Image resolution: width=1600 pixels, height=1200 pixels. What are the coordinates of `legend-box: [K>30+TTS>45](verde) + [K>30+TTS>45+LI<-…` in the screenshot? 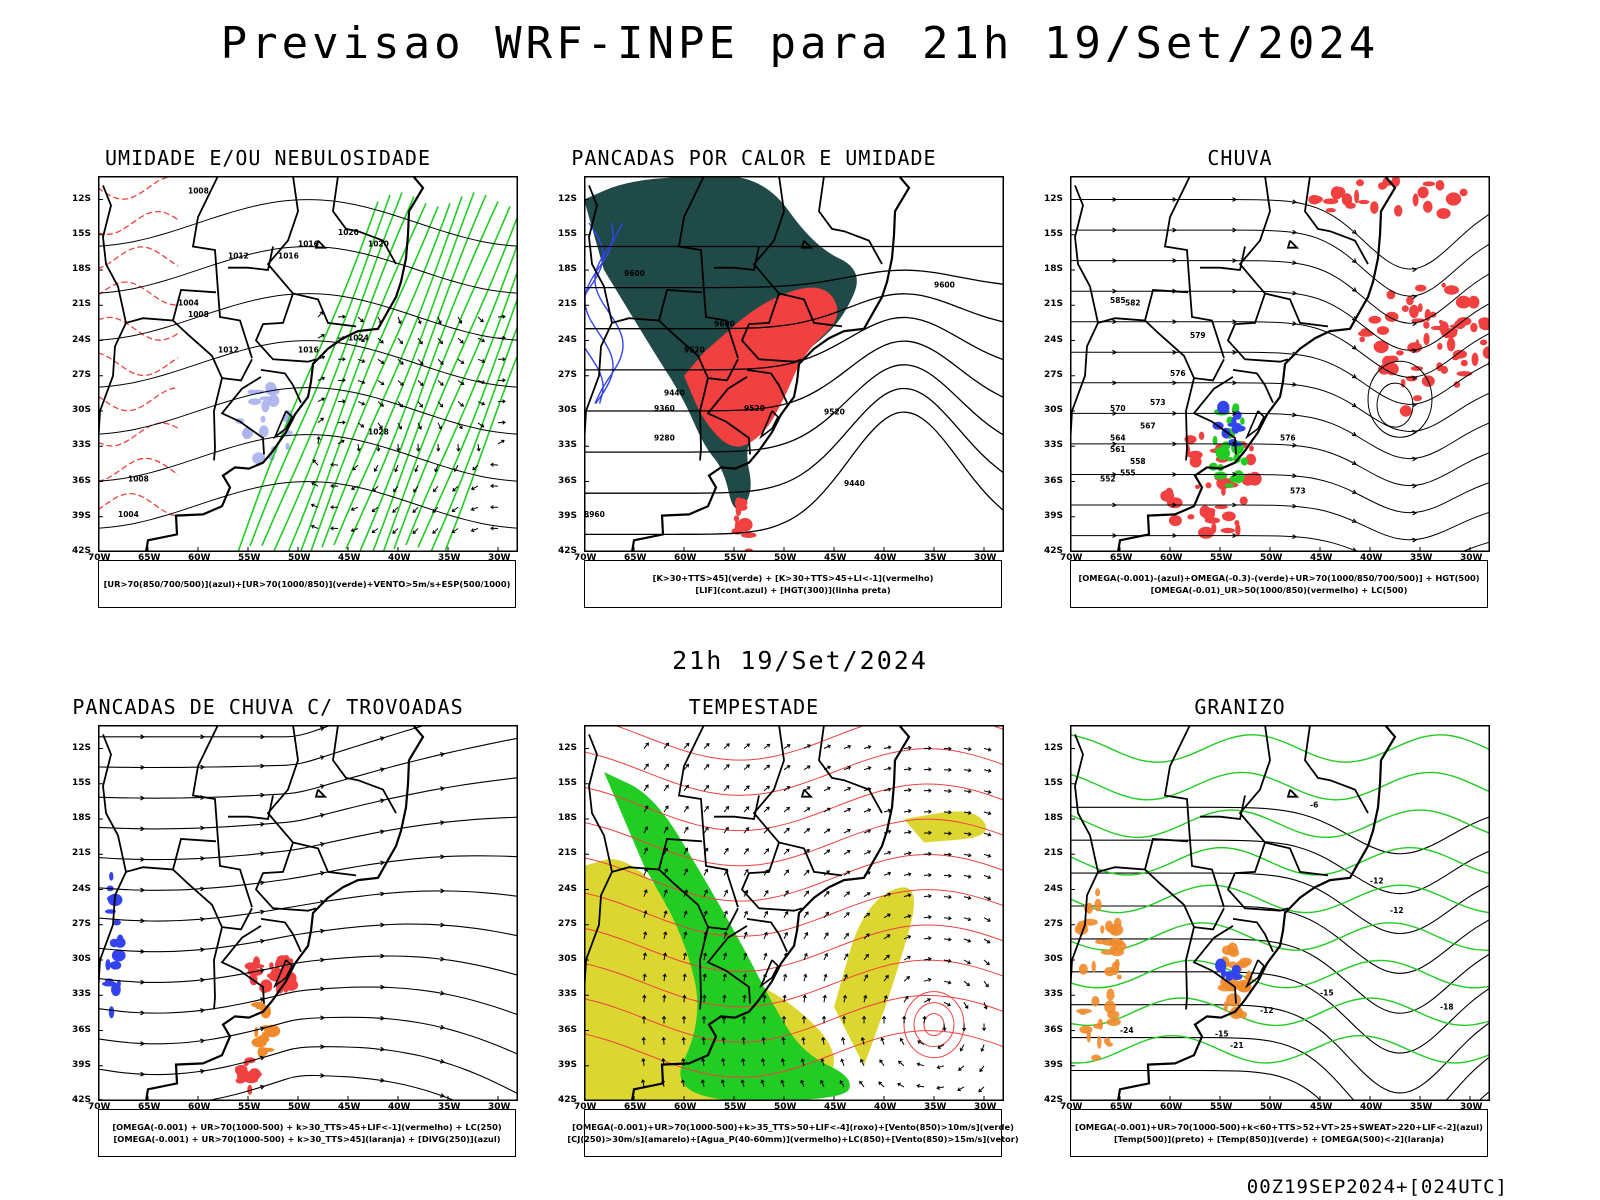 It's located at (793, 584).